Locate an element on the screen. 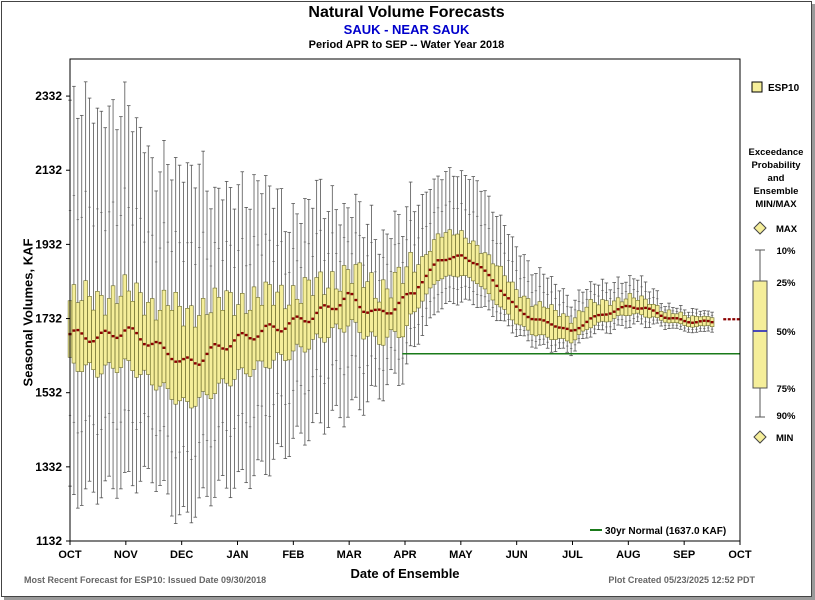 Image resolution: width=815 pixels, height=600 pixels. p75-legend-label: 75% is located at coordinates (786, 389).